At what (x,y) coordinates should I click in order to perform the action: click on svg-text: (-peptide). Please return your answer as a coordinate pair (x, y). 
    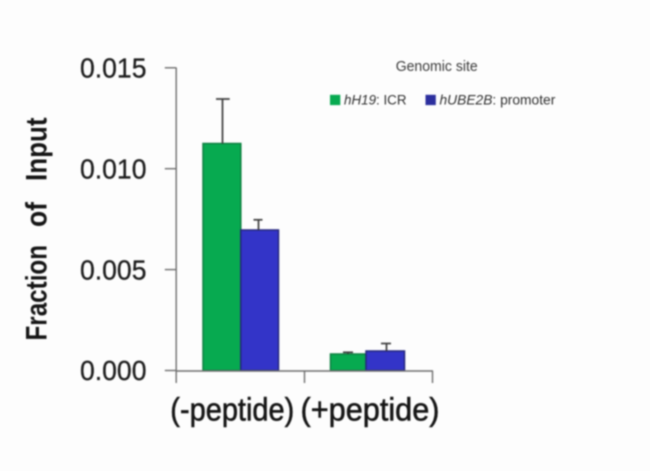
    Looking at the image, I should click on (232, 410).